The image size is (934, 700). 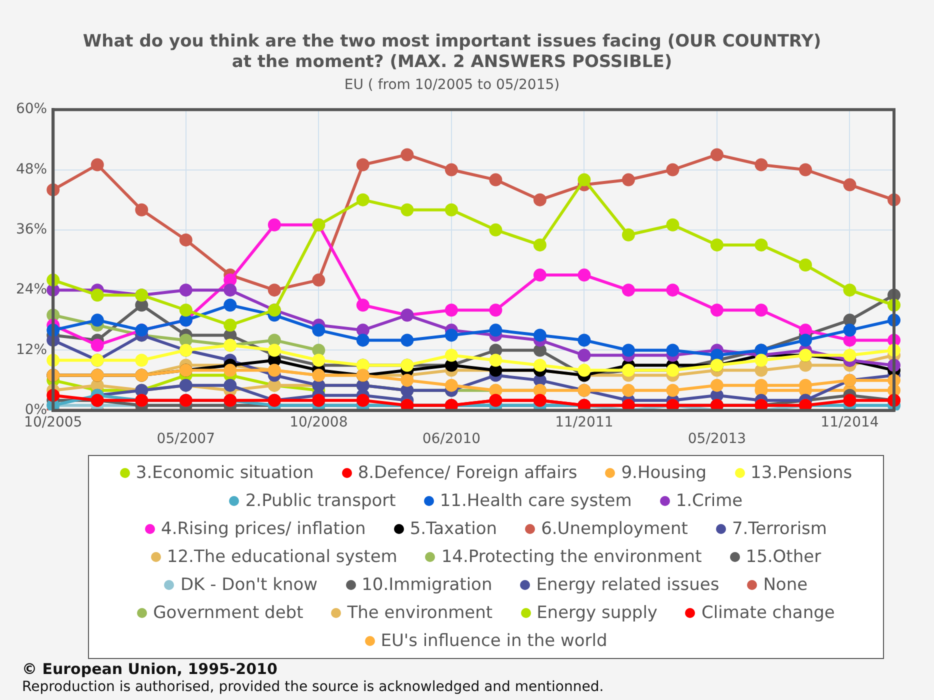 I want to click on y-tick-label: 48%, so click(x=32, y=169).